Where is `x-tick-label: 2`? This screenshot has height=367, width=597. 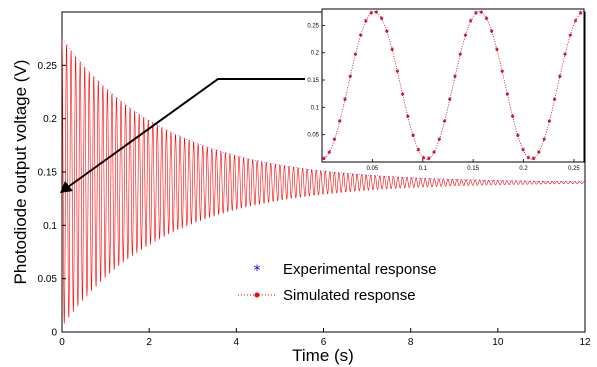
x-tick-label: 2 is located at coordinates (149, 342).